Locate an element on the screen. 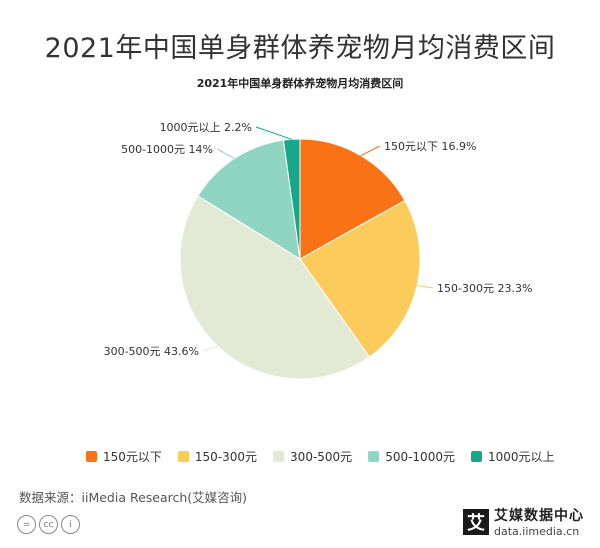 The height and width of the screenshot is (548, 600). data-label-1: 150-300元 23.3% is located at coordinates (484, 288).